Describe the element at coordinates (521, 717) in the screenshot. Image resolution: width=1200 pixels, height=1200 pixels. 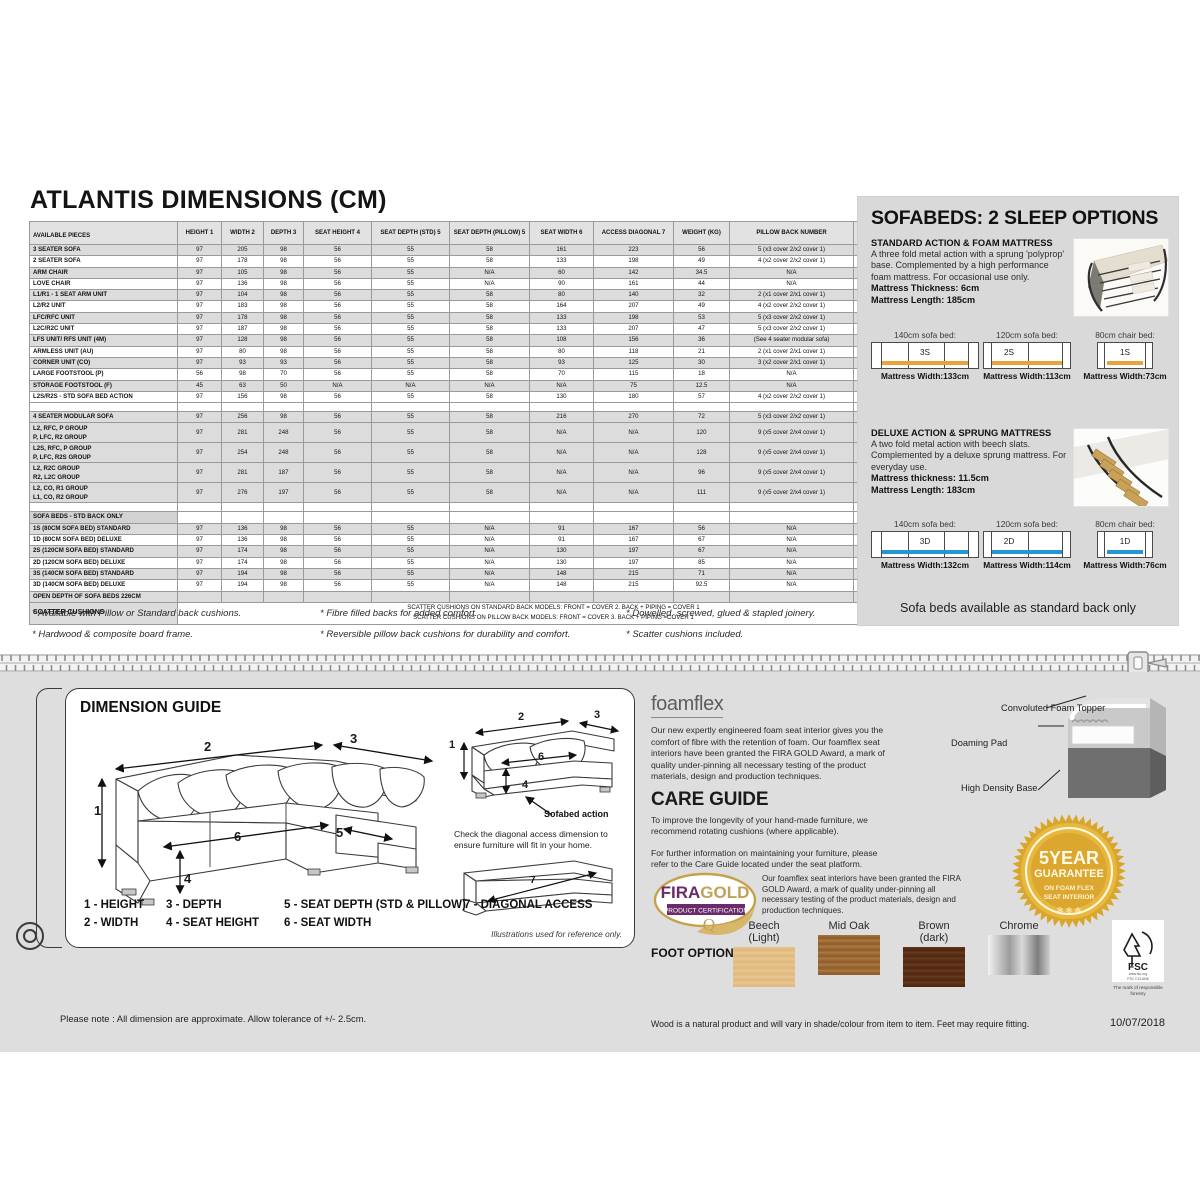
I see `callout-2b: 2` at that location.